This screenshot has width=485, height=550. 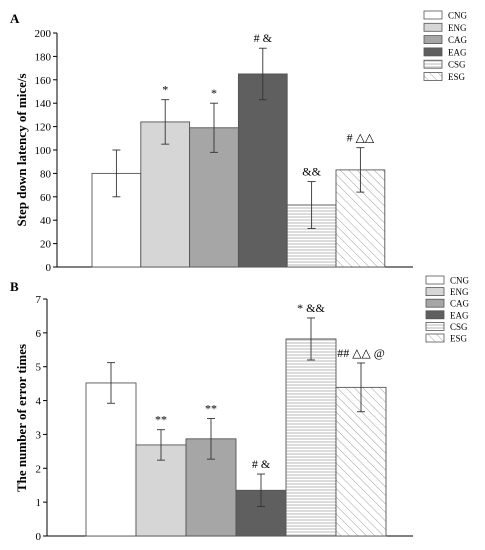 I want to click on y-tick-label: 40, so click(x=46, y=221).